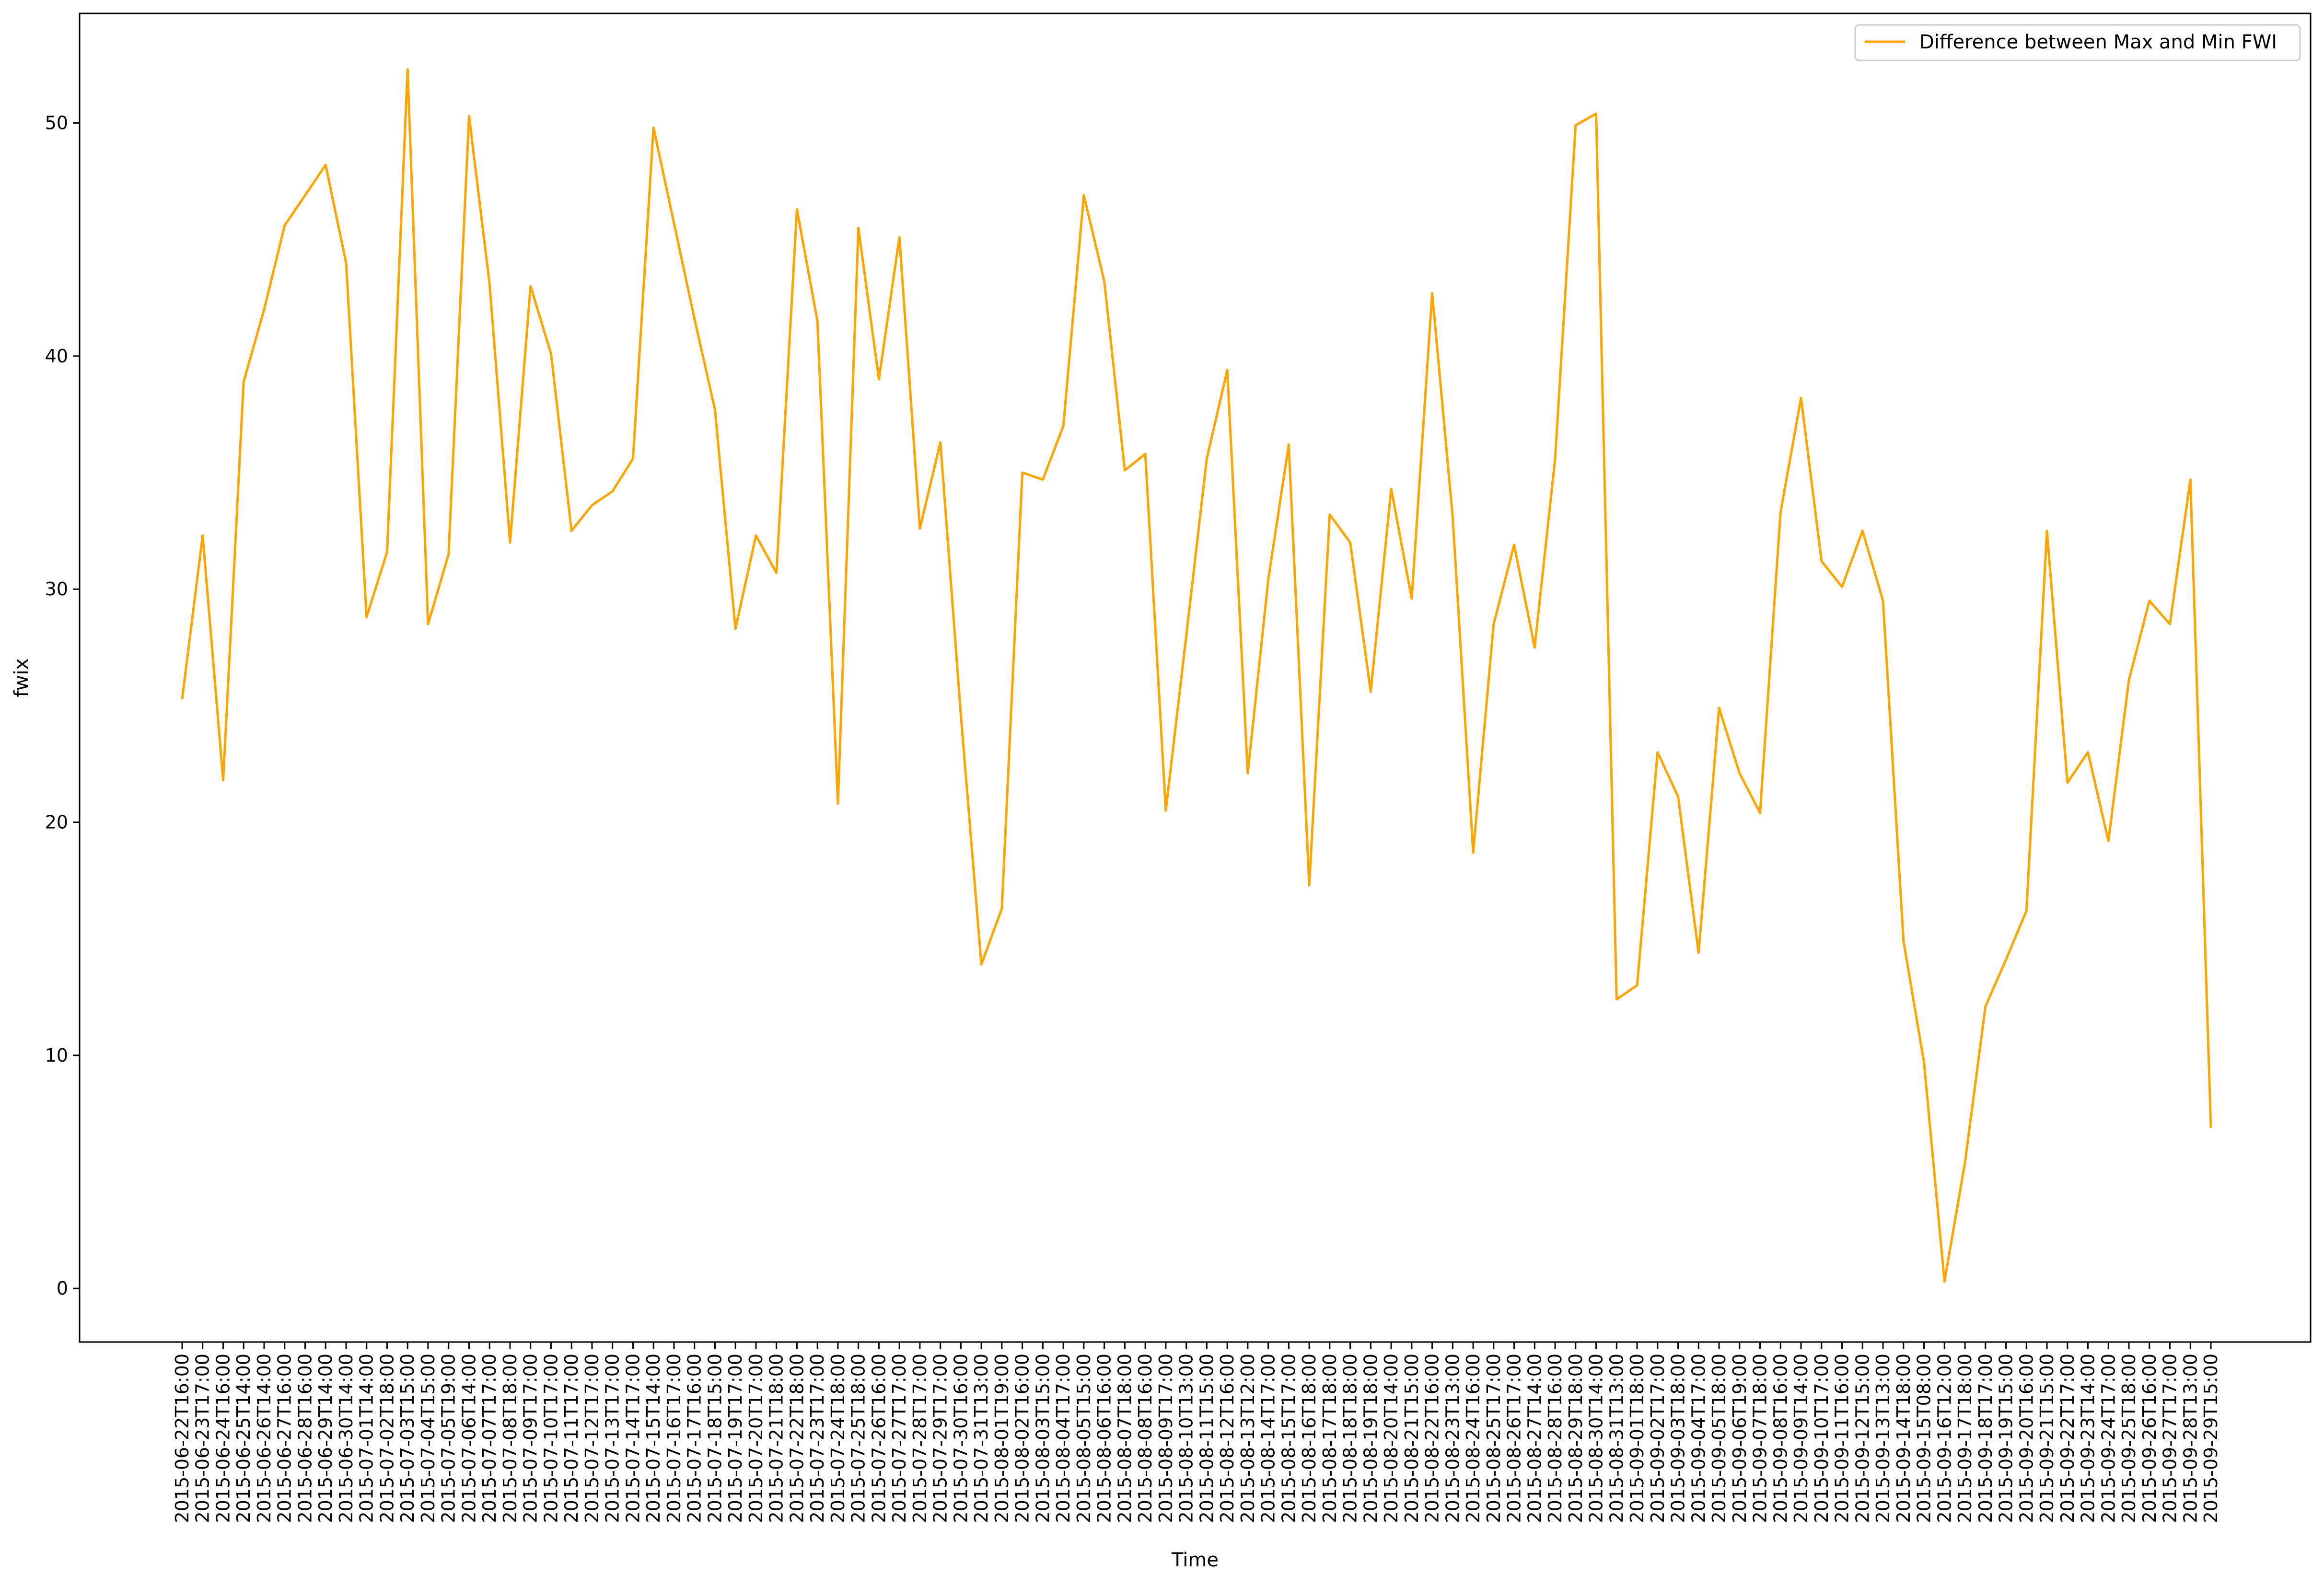 This screenshot has width=2324, height=1586. Describe the element at coordinates (653, 1438) in the screenshot. I see `x-tick-label: 2015-07-15T14:00` at that location.